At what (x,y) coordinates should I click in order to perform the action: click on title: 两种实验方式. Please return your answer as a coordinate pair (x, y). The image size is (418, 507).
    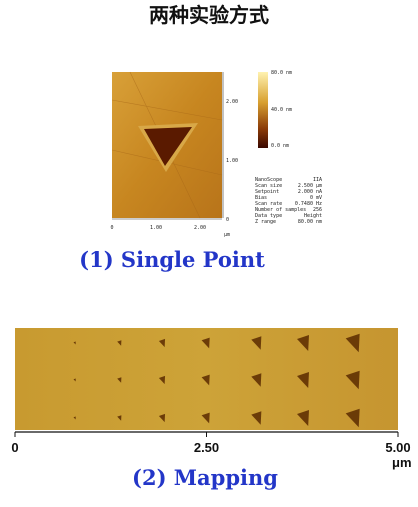
    Looking at the image, I should click on (209, 15).